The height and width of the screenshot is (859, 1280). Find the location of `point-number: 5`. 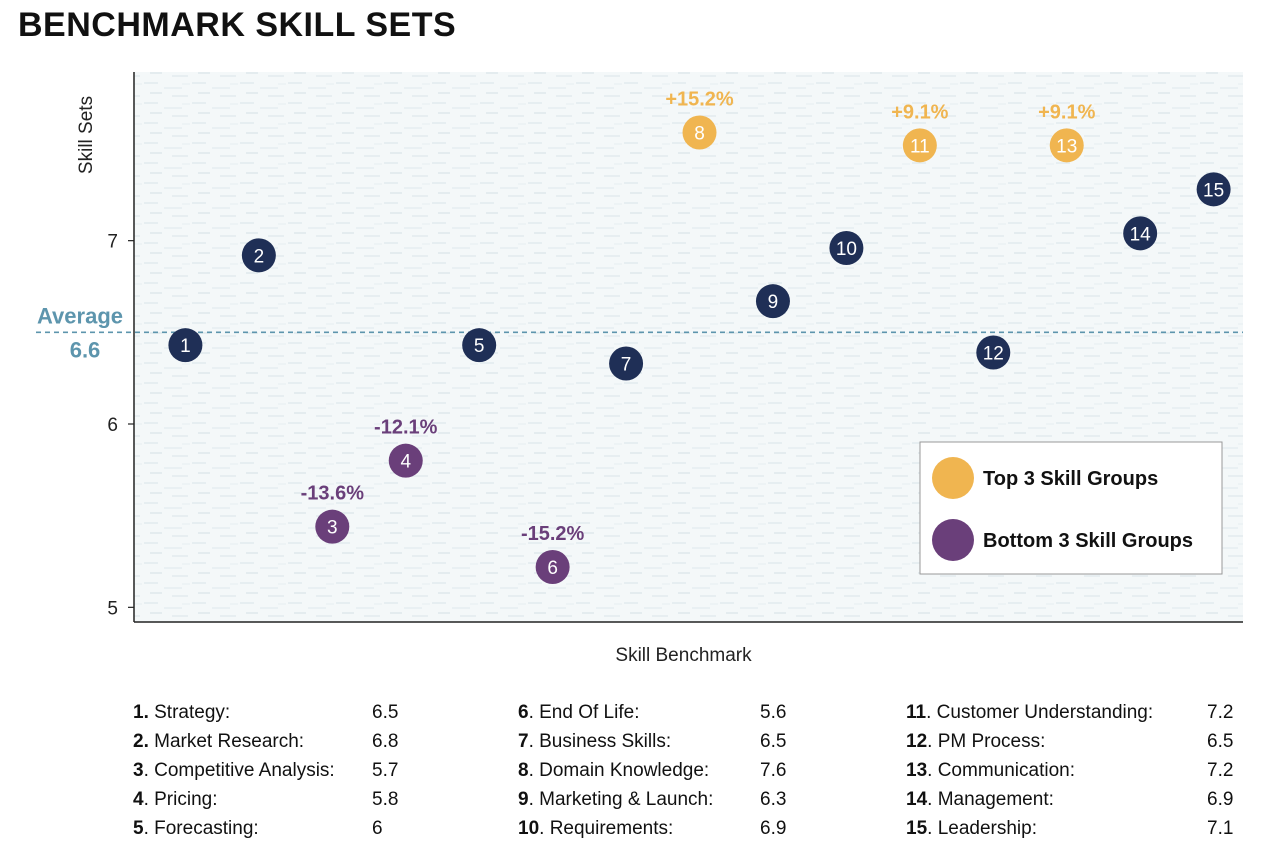

point-number: 5 is located at coordinates (479, 346).